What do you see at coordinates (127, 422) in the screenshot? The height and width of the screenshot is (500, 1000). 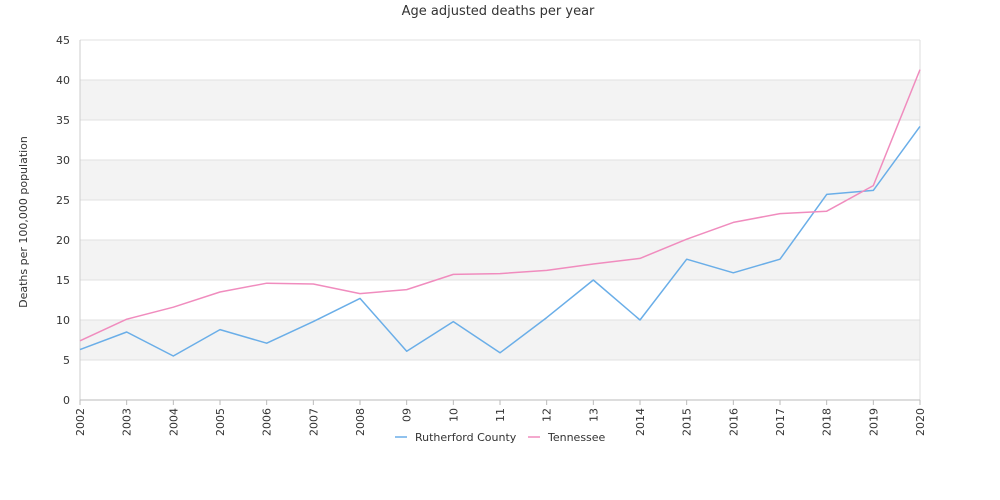 I see `x-tick-label: 2003` at bounding box center [127, 422].